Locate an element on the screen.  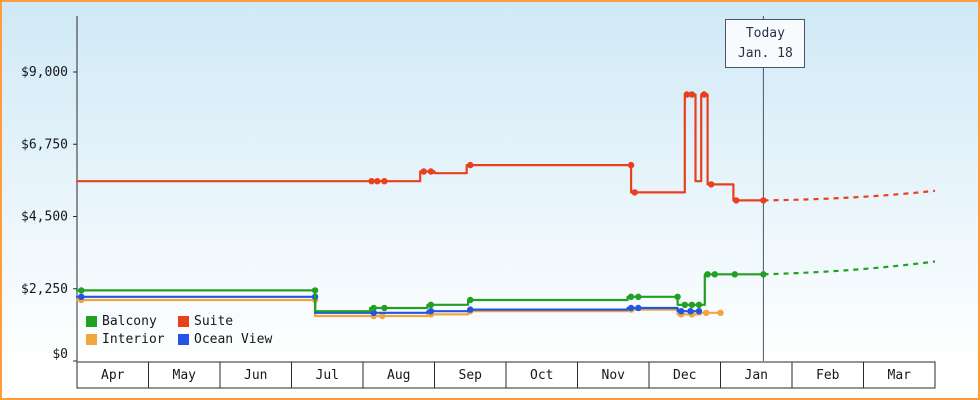
legend-item-ocean-view: Ocean View is located at coordinates (225, 339).